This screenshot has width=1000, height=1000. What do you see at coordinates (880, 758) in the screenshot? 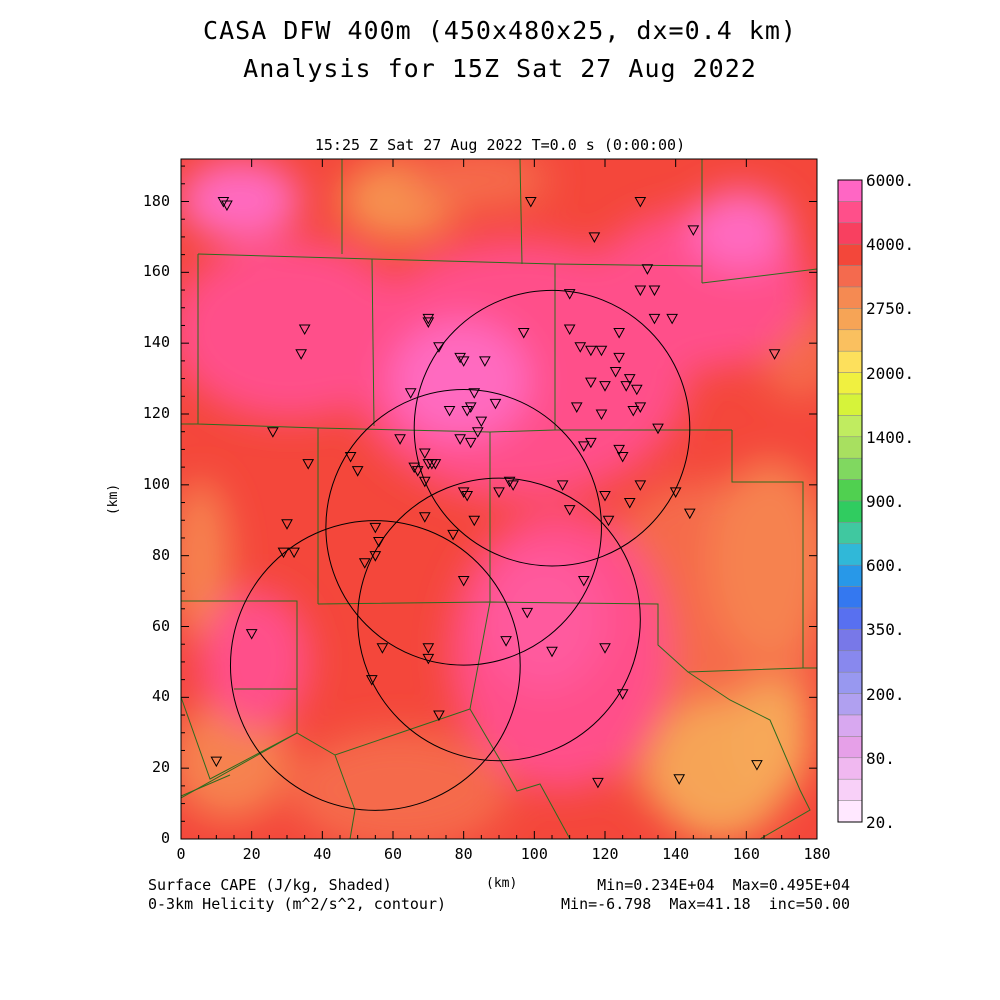
I see `colorbar-label: 80.` at bounding box center [880, 758].